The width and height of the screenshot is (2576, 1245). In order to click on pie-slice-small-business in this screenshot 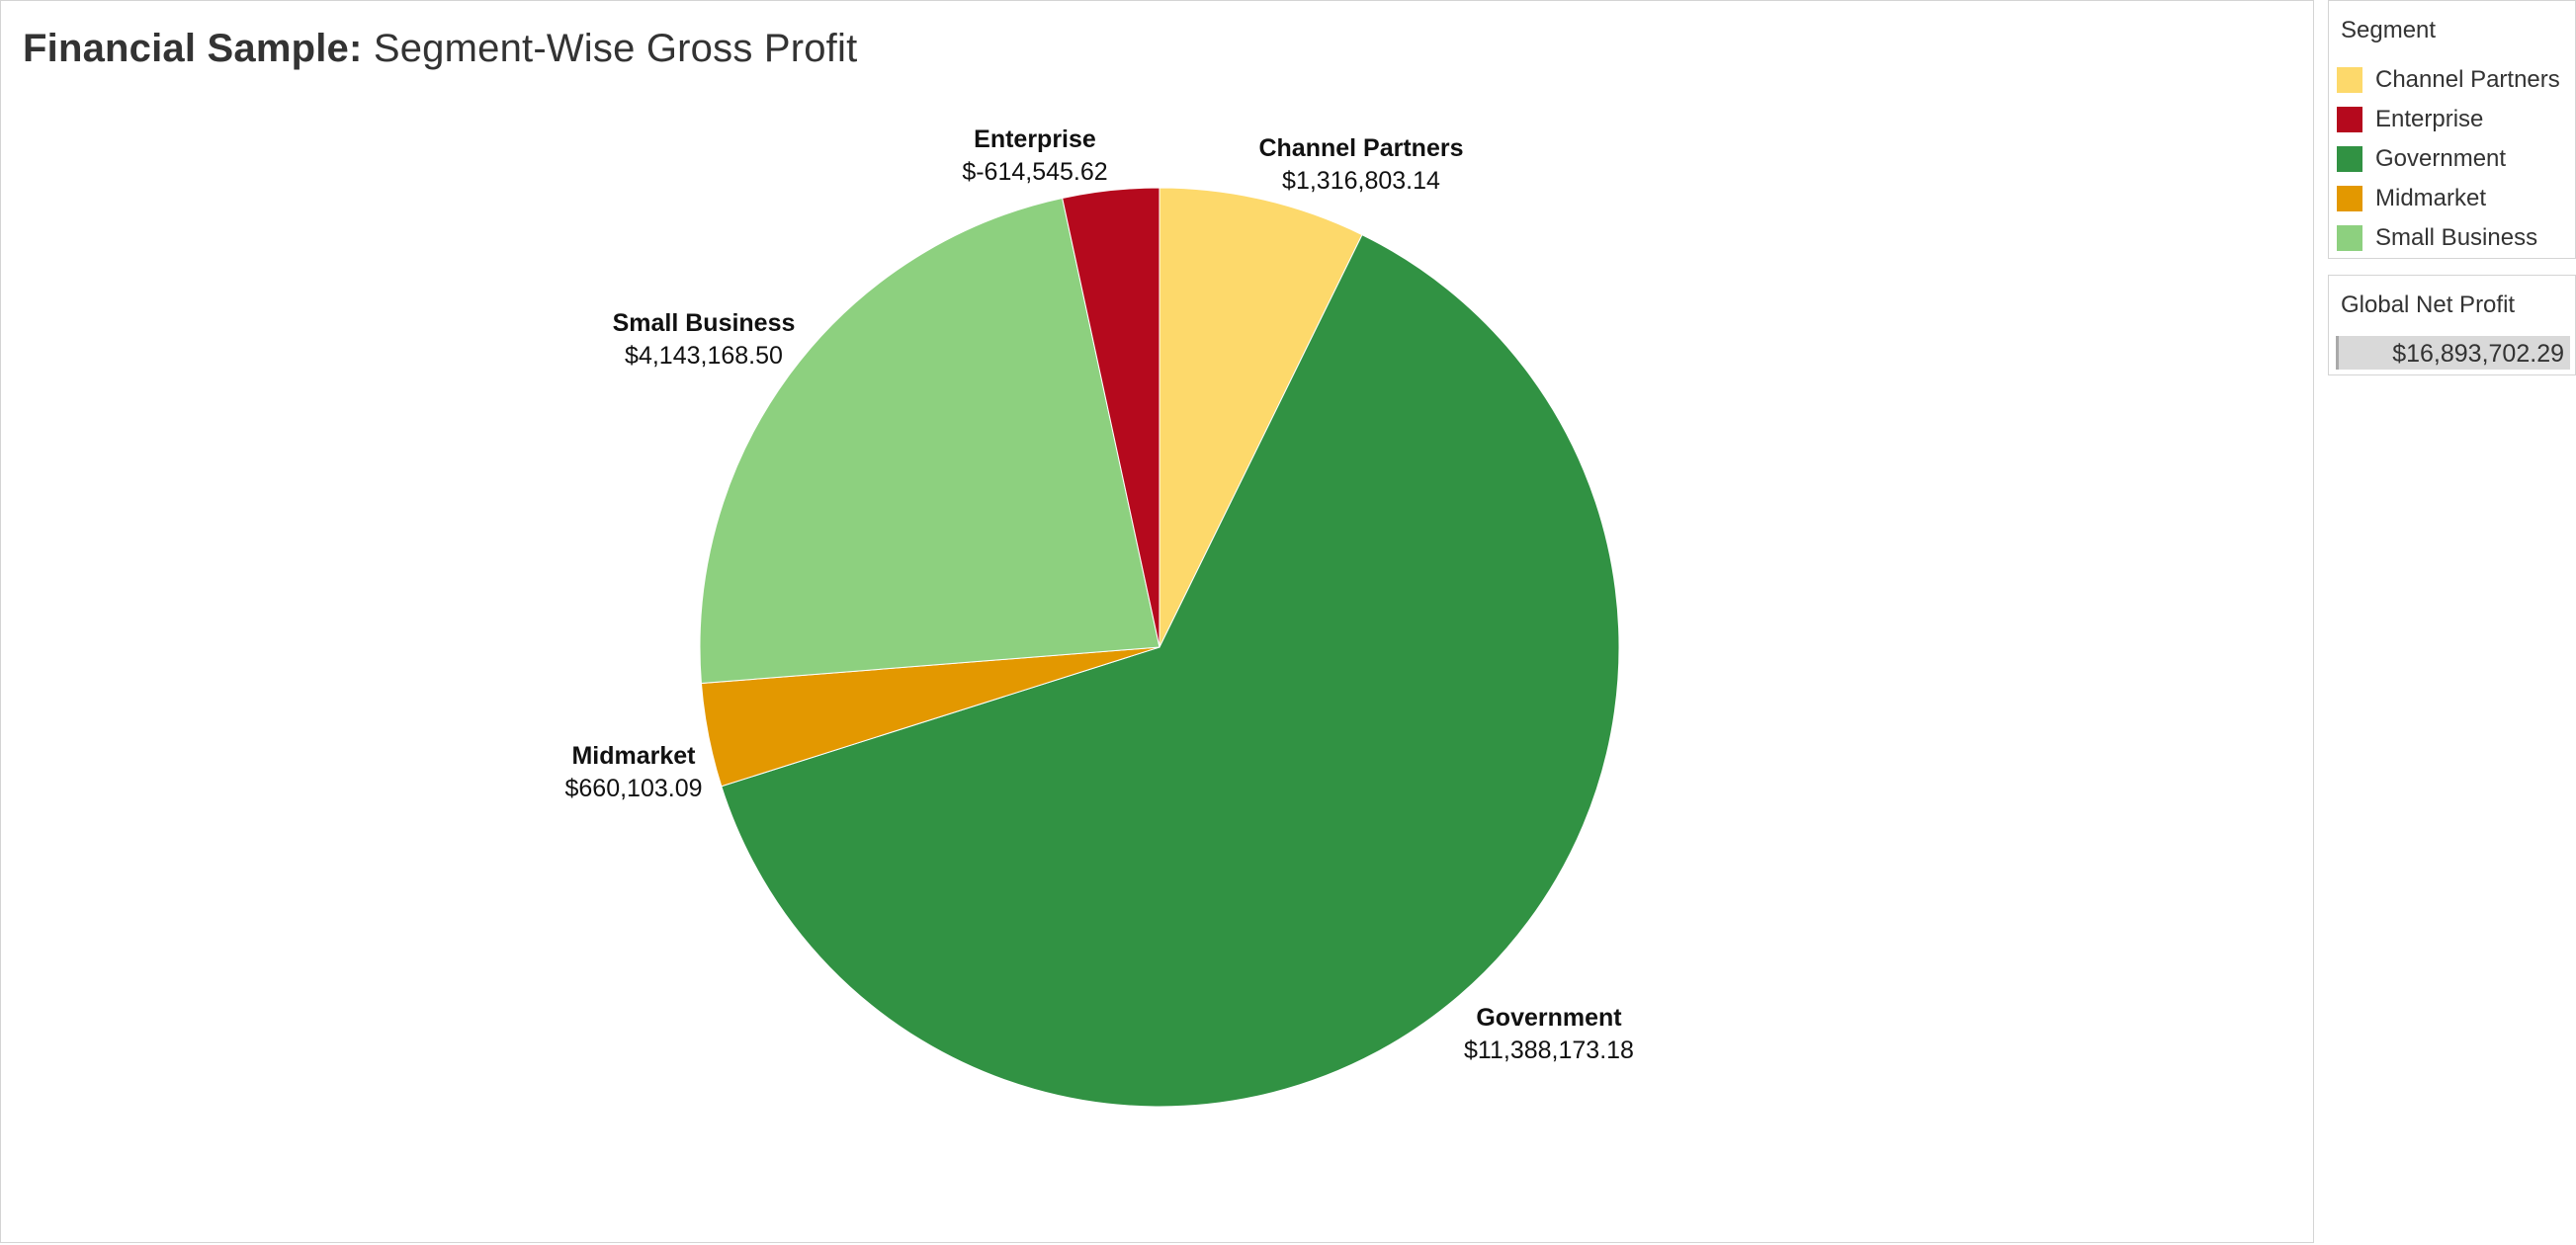, I will do `click(929, 441)`.